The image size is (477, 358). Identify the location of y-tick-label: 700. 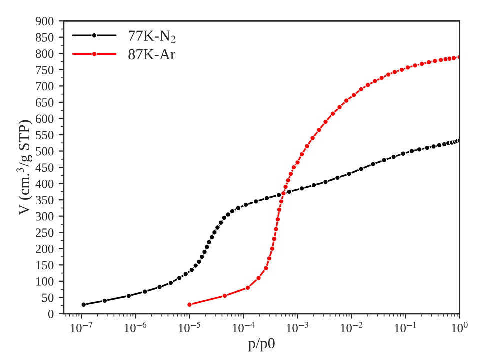
(45, 86).